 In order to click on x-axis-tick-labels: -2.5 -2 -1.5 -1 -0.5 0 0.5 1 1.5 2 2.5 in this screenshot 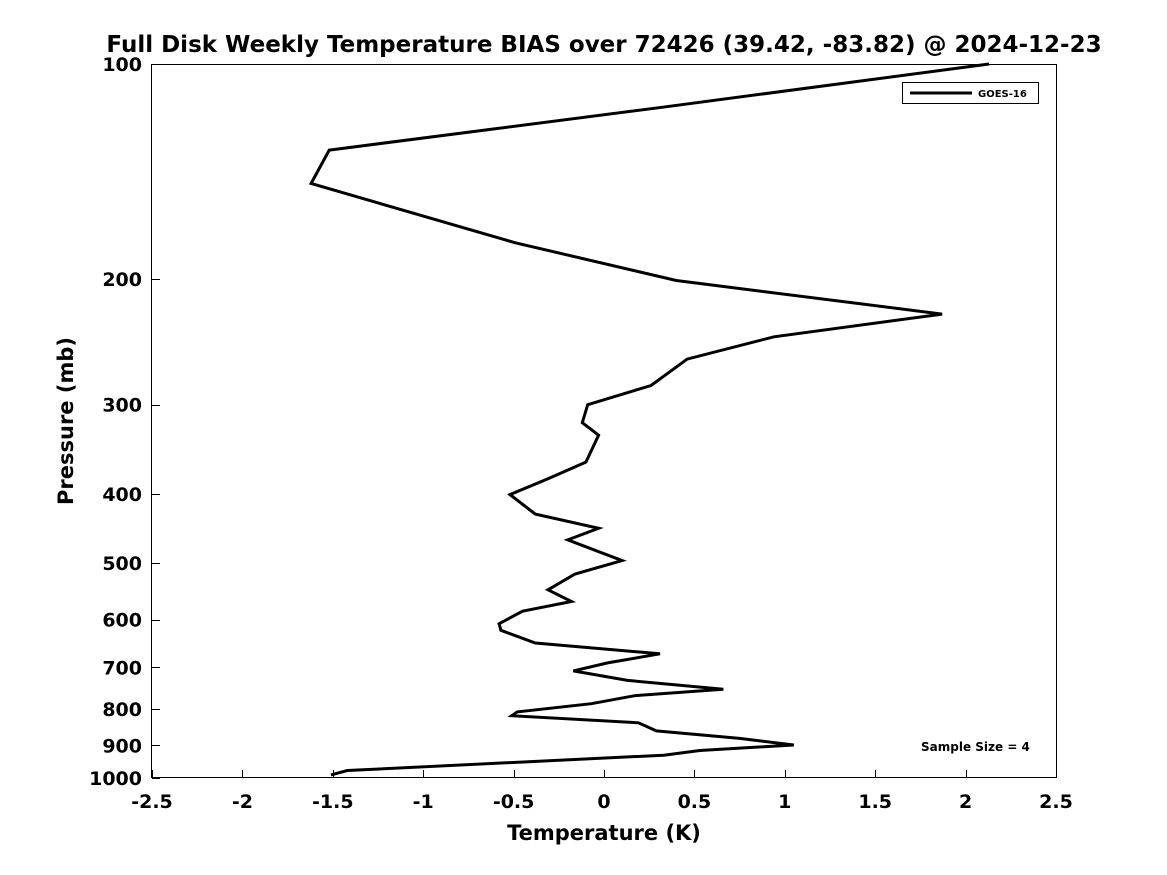, I will do `click(602, 802)`.